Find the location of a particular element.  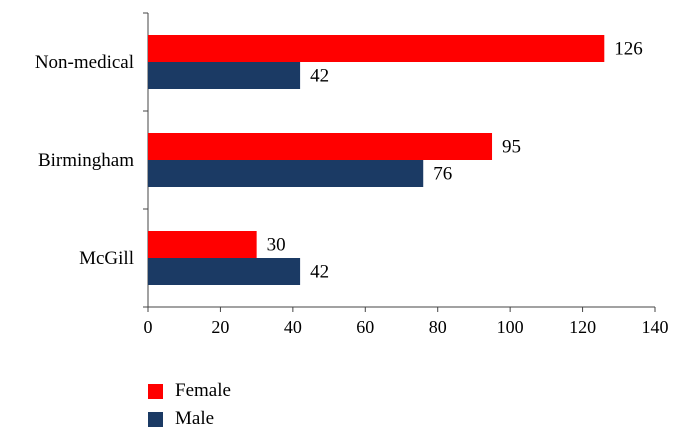

x-tick-label: 0 is located at coordinates (148, 327).